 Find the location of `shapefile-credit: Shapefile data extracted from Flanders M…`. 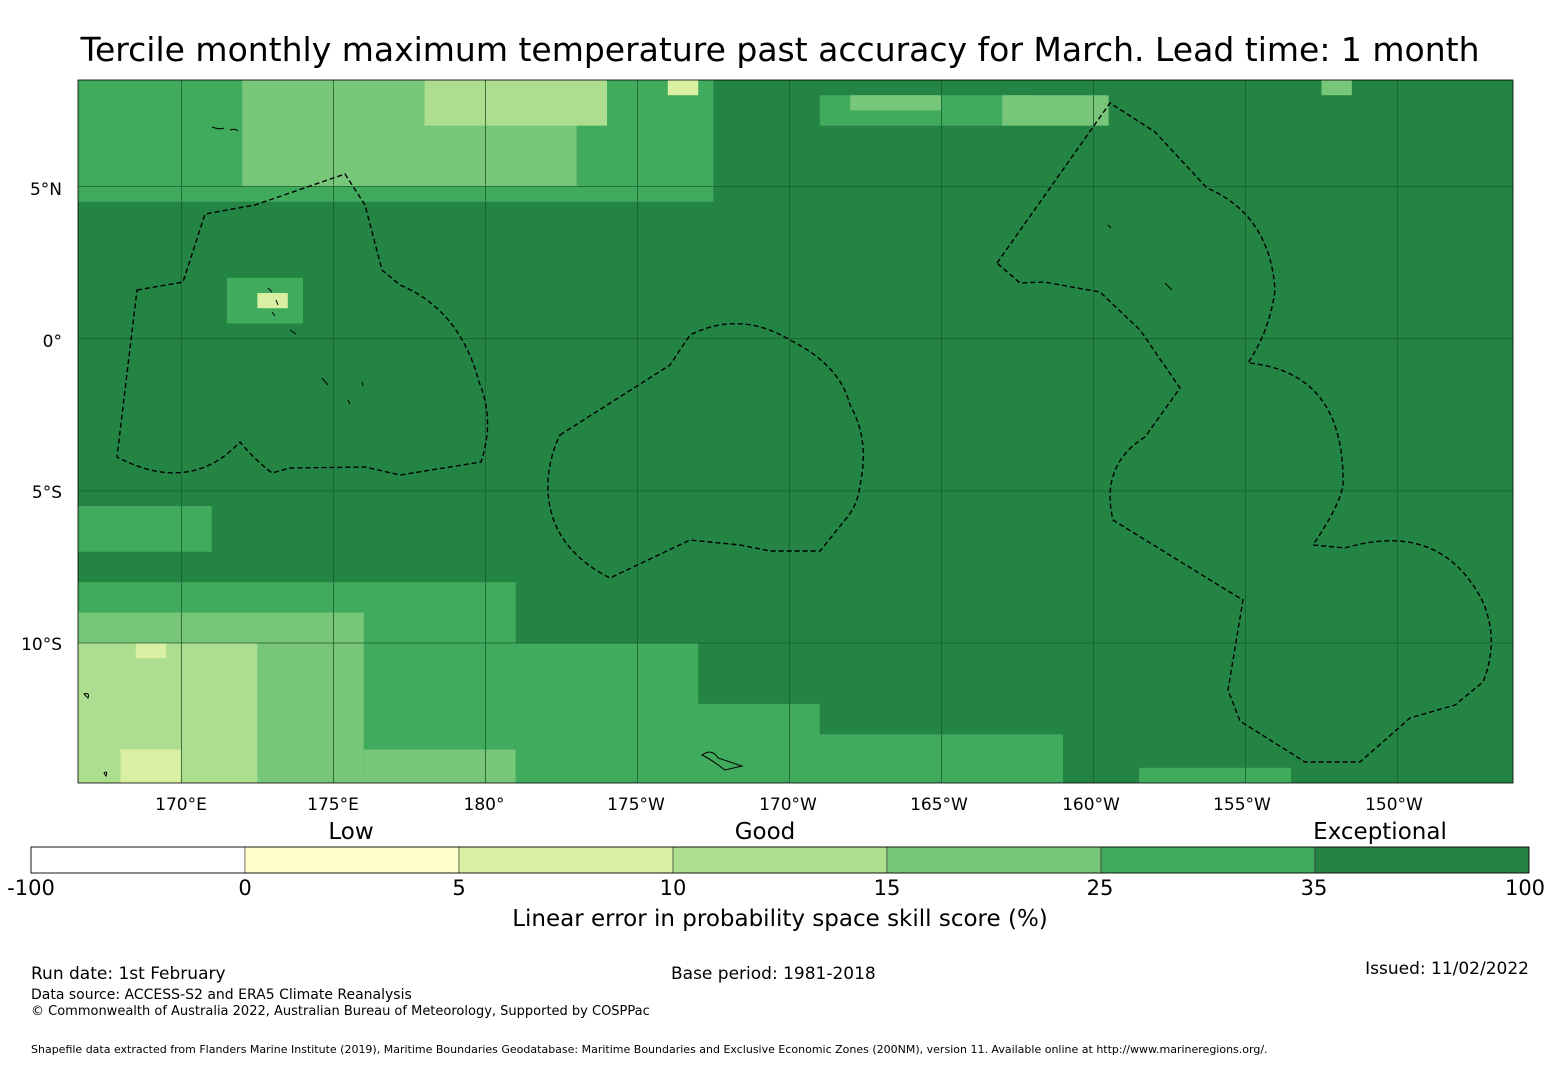

shapefile-credit: Shapefile data extracted from Flanders M… is located at coordinates (649, 1049).